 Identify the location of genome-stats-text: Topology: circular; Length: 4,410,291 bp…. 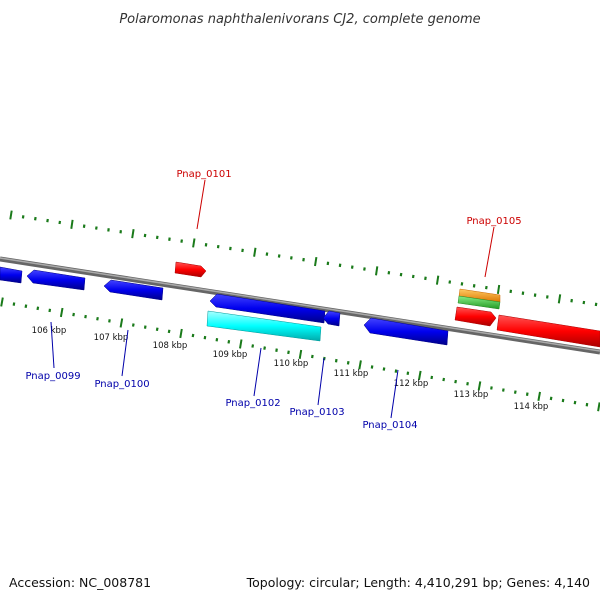
(418, 582).